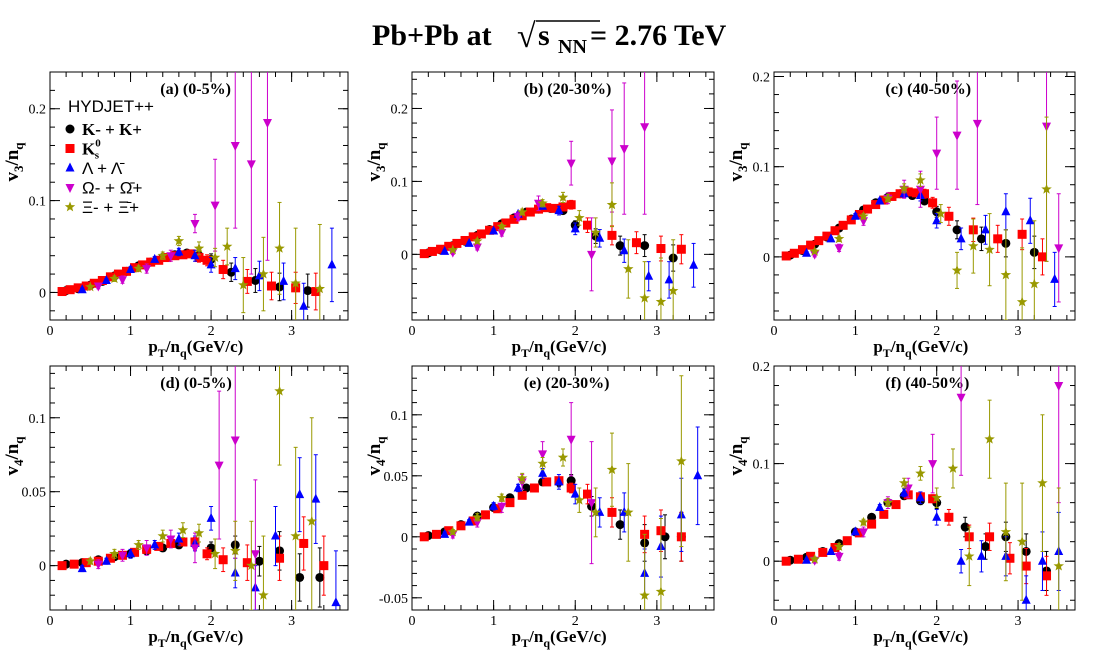  What do you see at coordinates (130, 331) in the screenshot?
I see `x-tick-label: 1` at bounding box center [130, 331].